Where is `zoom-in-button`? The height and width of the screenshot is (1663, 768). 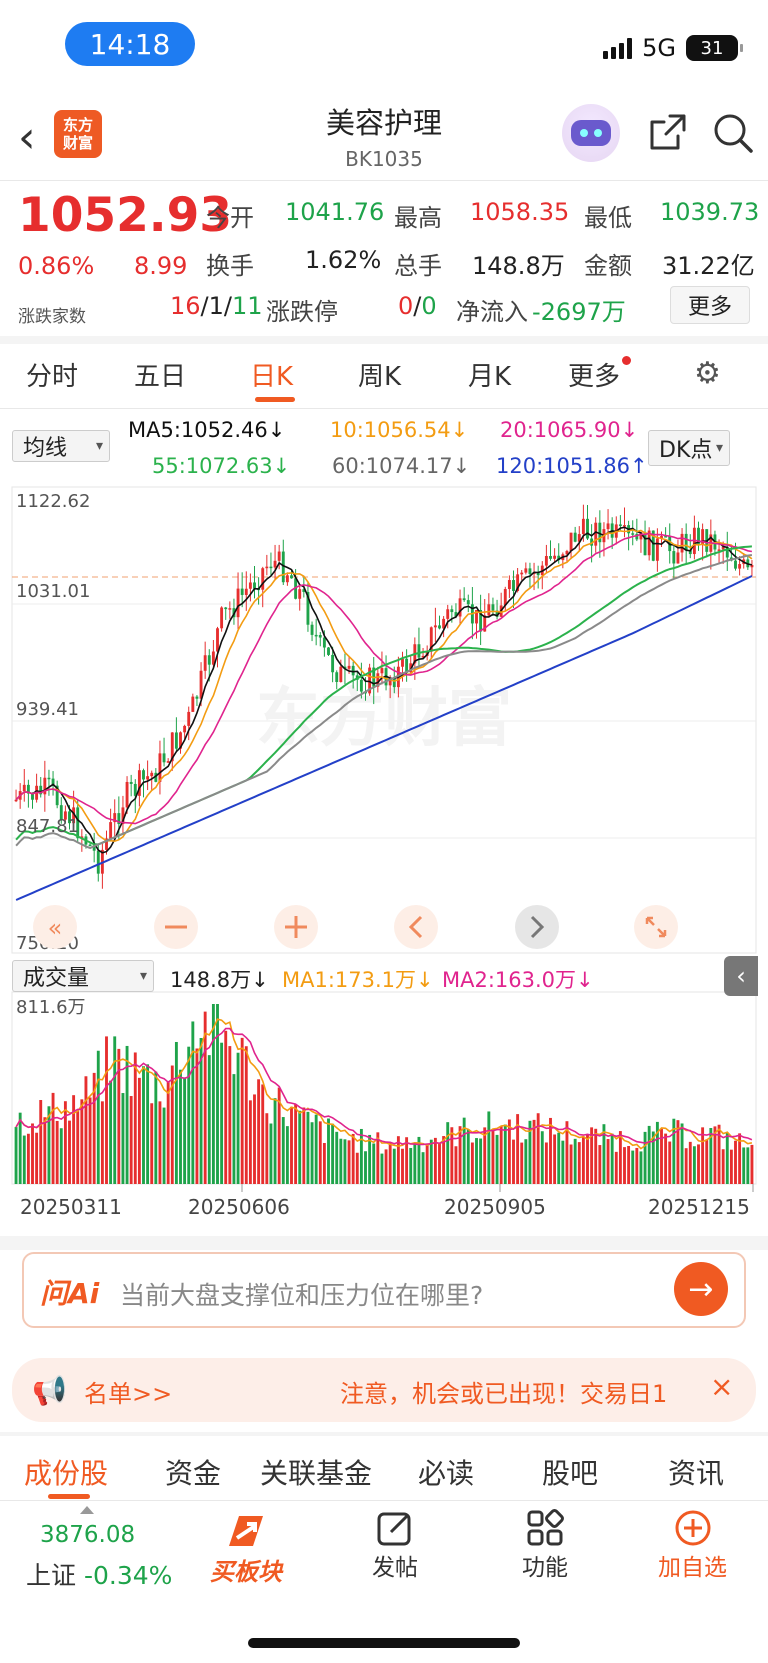
zoom-in-button is located at coordinates (296, 927).